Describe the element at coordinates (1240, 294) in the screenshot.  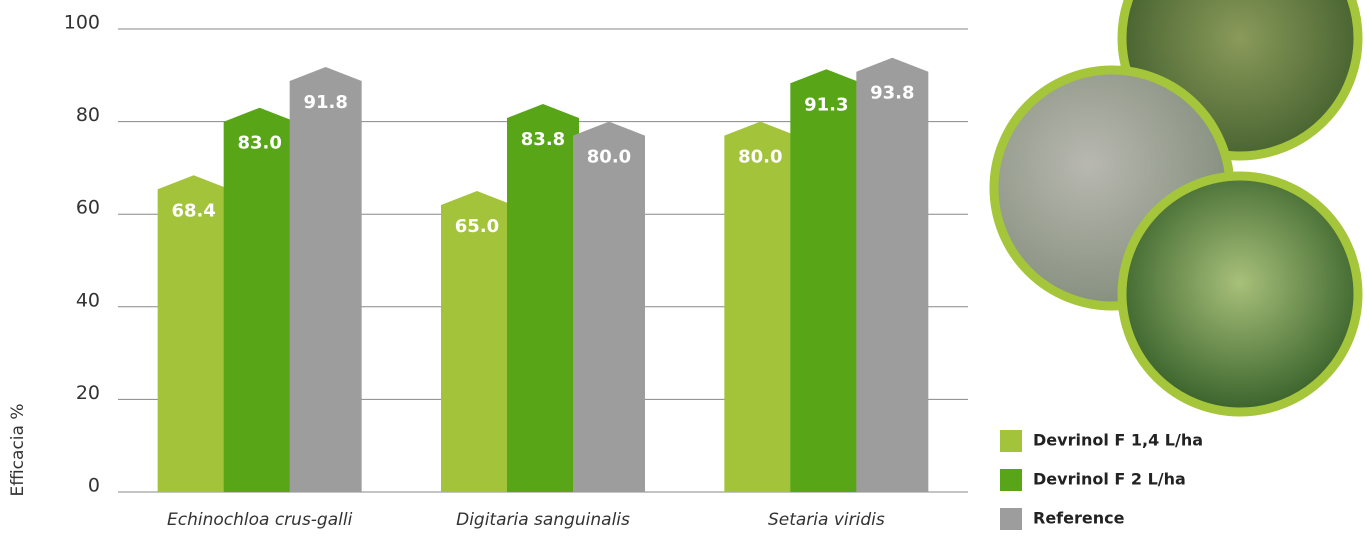
I see `photo` at that location.